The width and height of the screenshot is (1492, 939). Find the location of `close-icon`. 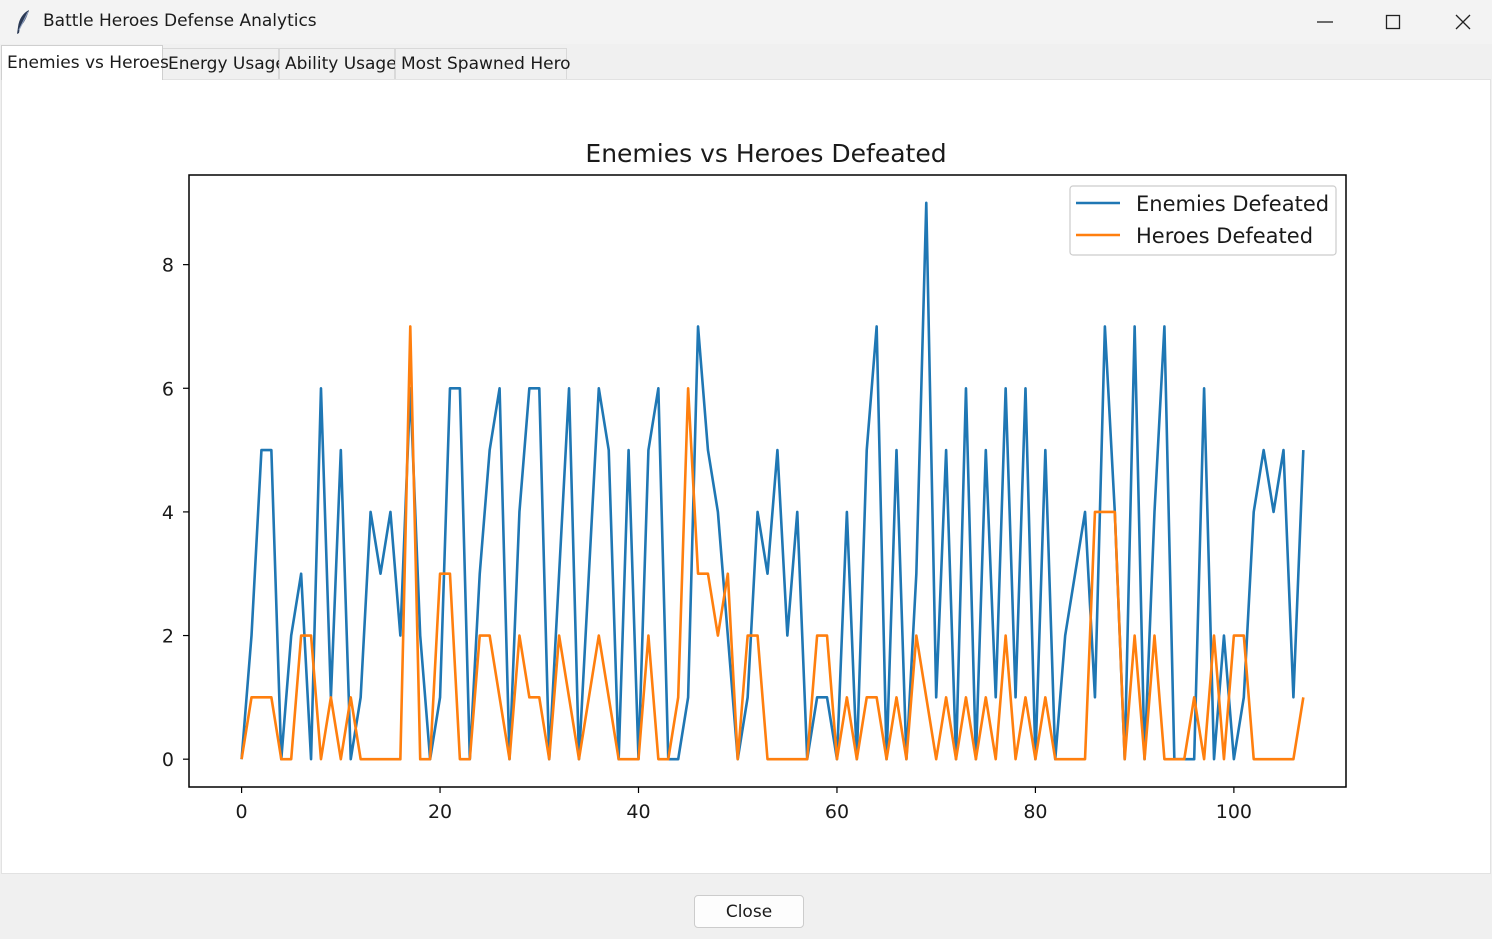

close-icon is located at coordinates (1463, 22).